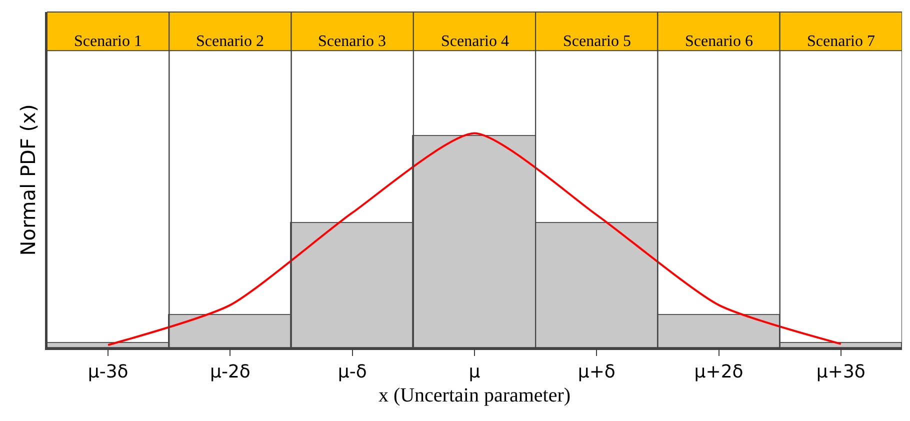  I want to click on x-tick-label: μ, so click(474, 372).